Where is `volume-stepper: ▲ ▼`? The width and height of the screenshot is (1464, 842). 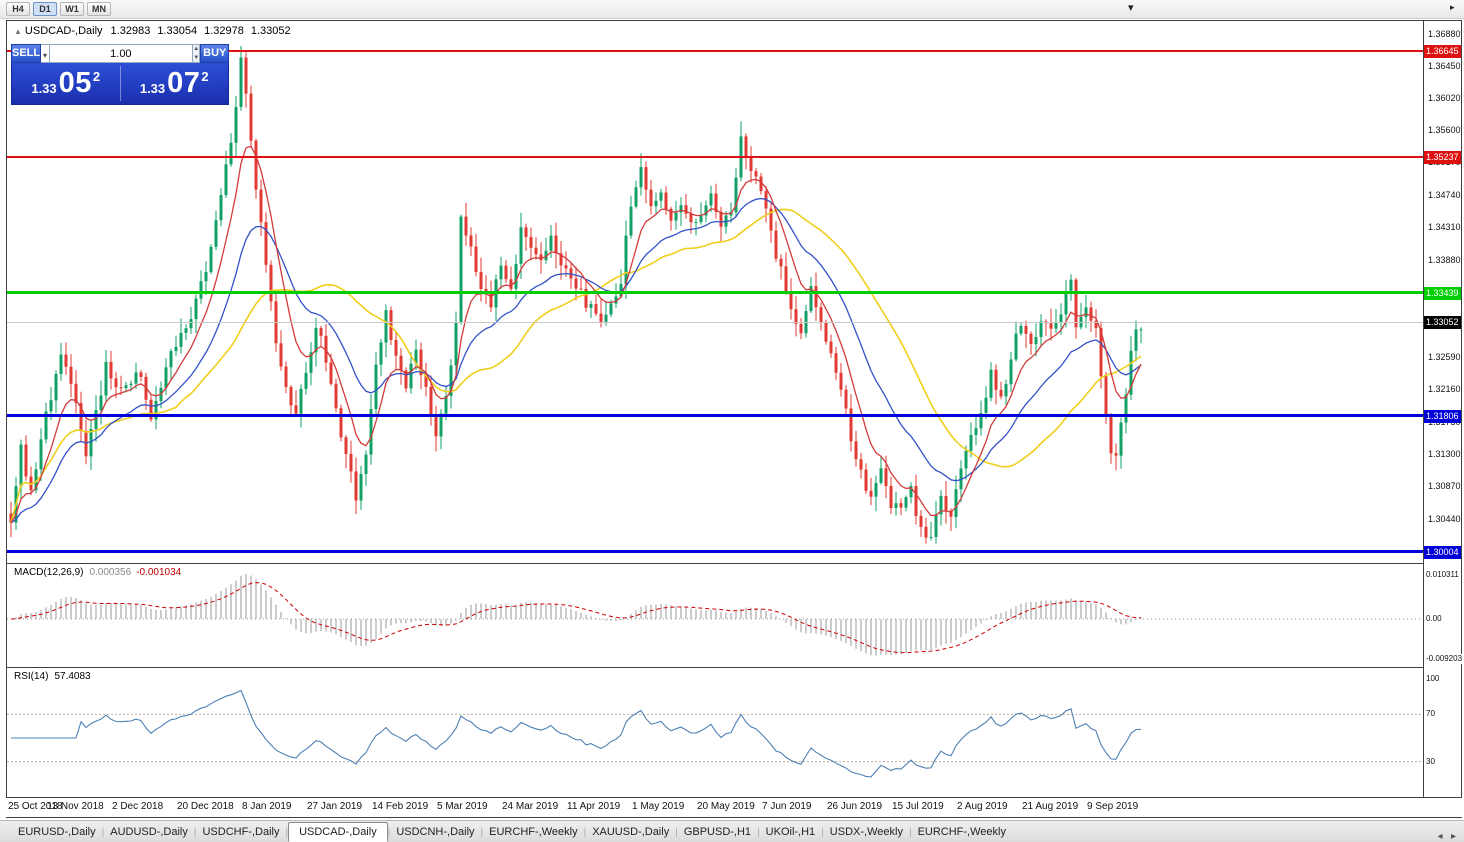 volume-stepper: ▲ ▼ is located at coordinates (196, 53).